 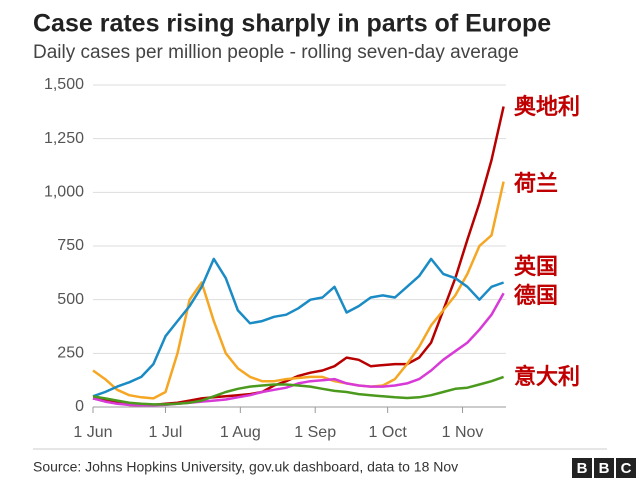 I want to click on x-tick-label: 1 Aug, so click(x=240, y=432).